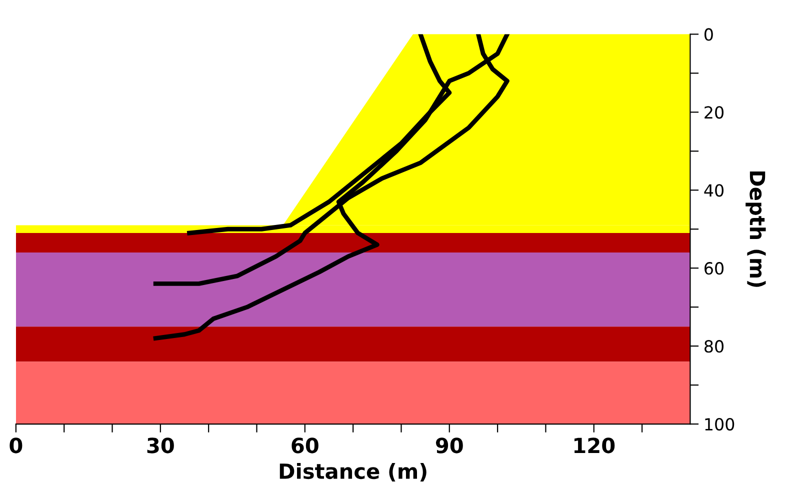 The width and height of the screenshot is (797, 503). What do you see at coordinates (714, 190) in the screenshot?
I see `y-tick-label: 40` at bounding box center [714, 190].